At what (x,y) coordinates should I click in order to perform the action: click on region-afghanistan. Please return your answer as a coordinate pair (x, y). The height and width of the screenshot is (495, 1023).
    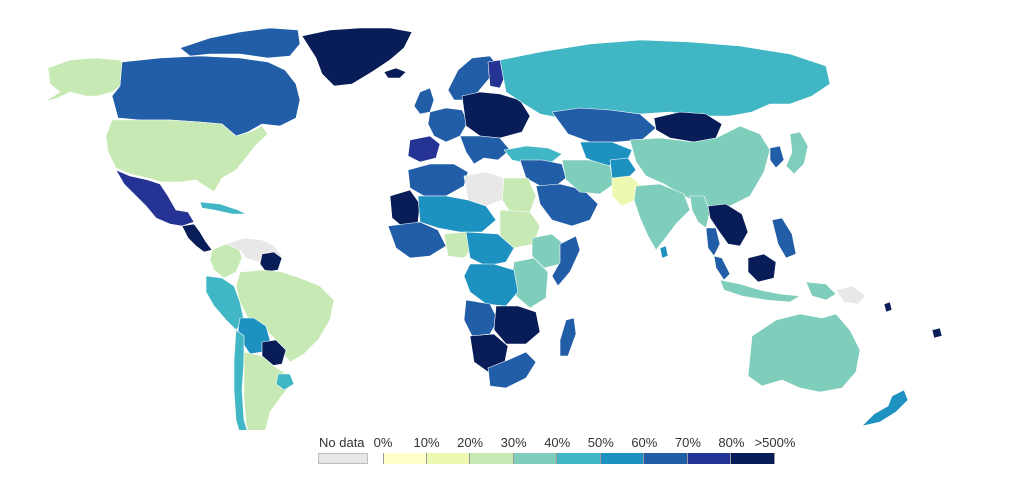
    Looking at the image, I should click on (623, 169).